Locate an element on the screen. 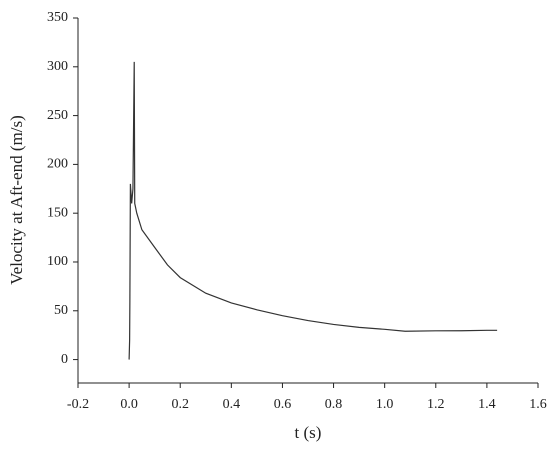 The width and height of the screenshot is (550, 450). x-tick-label: 1.4 is located at coordinates (487, 404).